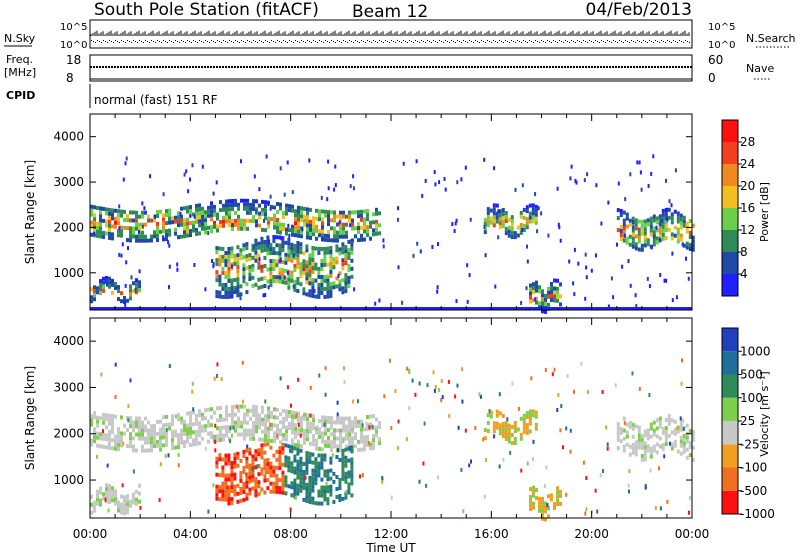 The width and height of the screenshot is (800, 554). I want to click on power-legend-label: Power [dB], so click(764, 212).